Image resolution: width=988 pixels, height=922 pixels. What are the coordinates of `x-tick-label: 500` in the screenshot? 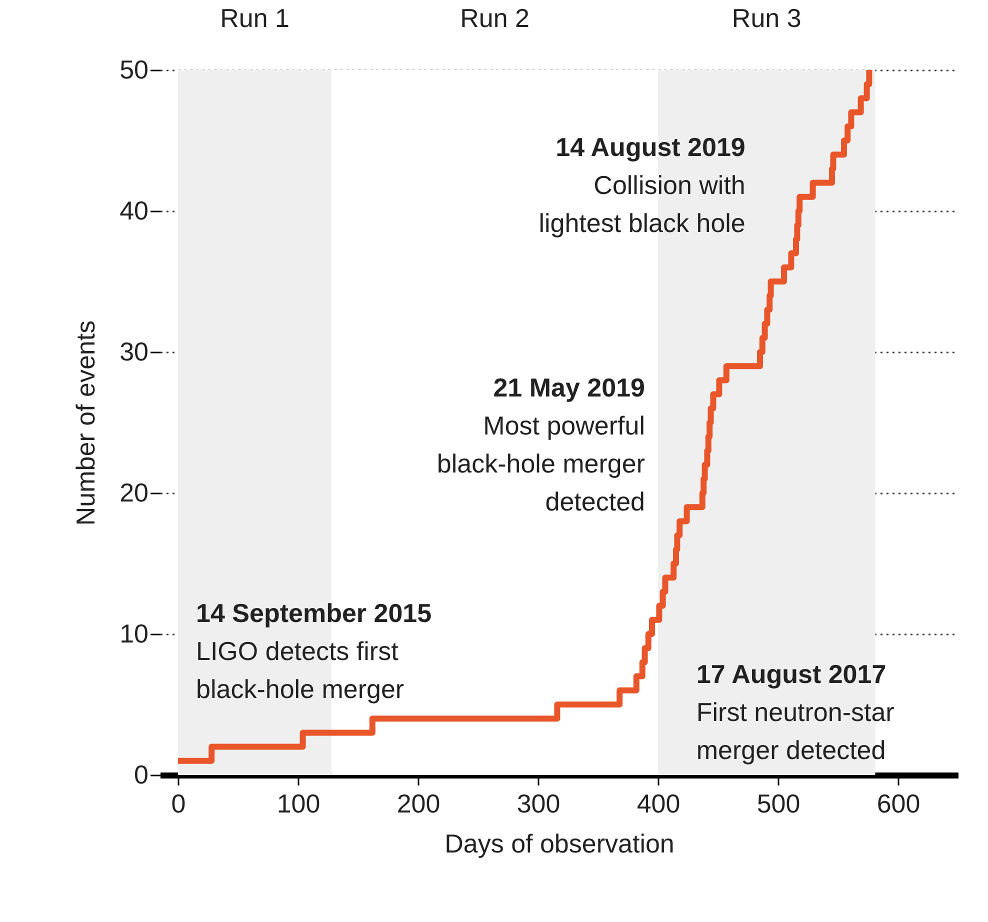 It's located at (778, 803).